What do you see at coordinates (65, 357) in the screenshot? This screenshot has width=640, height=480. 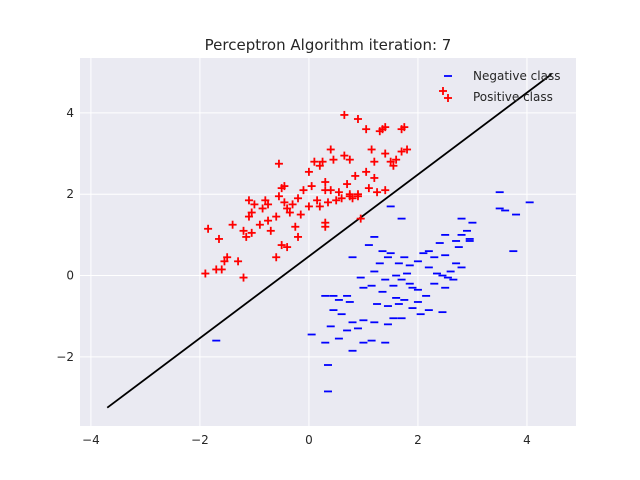 I see `y-tick-label: −2` at bounding box center [65, 357].